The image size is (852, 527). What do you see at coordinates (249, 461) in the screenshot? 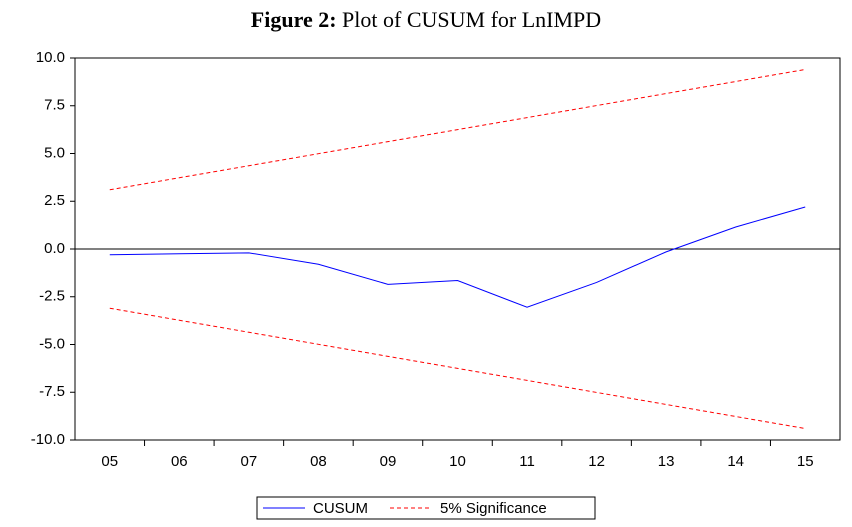
I see `x-tick-label: 07` at bounding box center [249, 461].